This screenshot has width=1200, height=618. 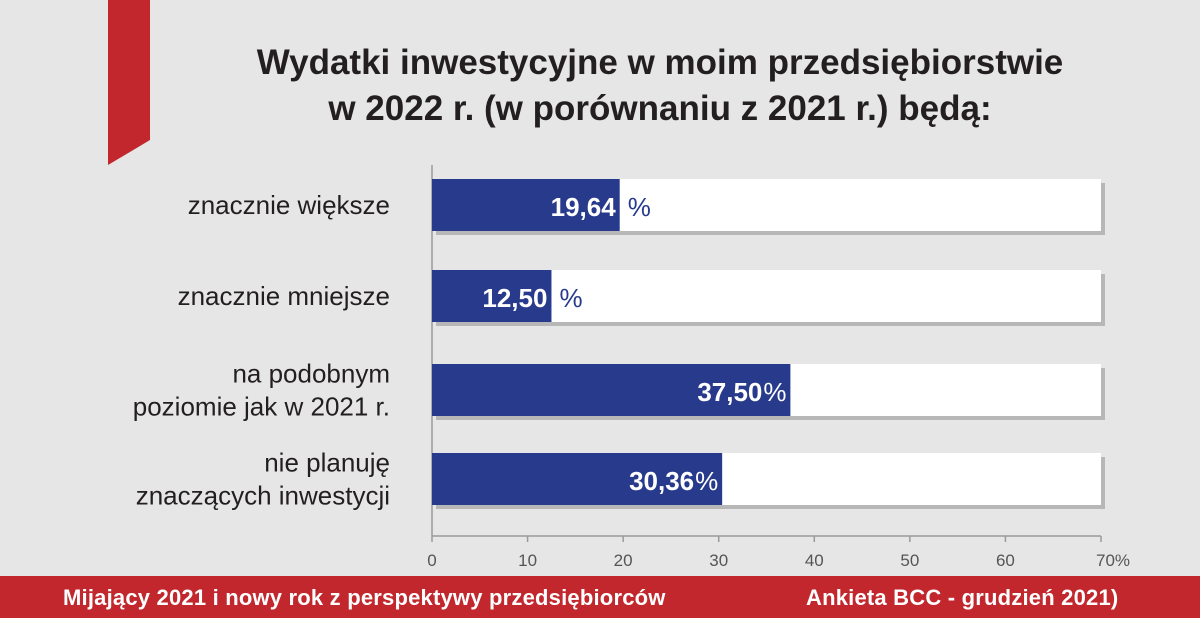 I want to click on x-tick-label: 50, so click(x=909, y=560).